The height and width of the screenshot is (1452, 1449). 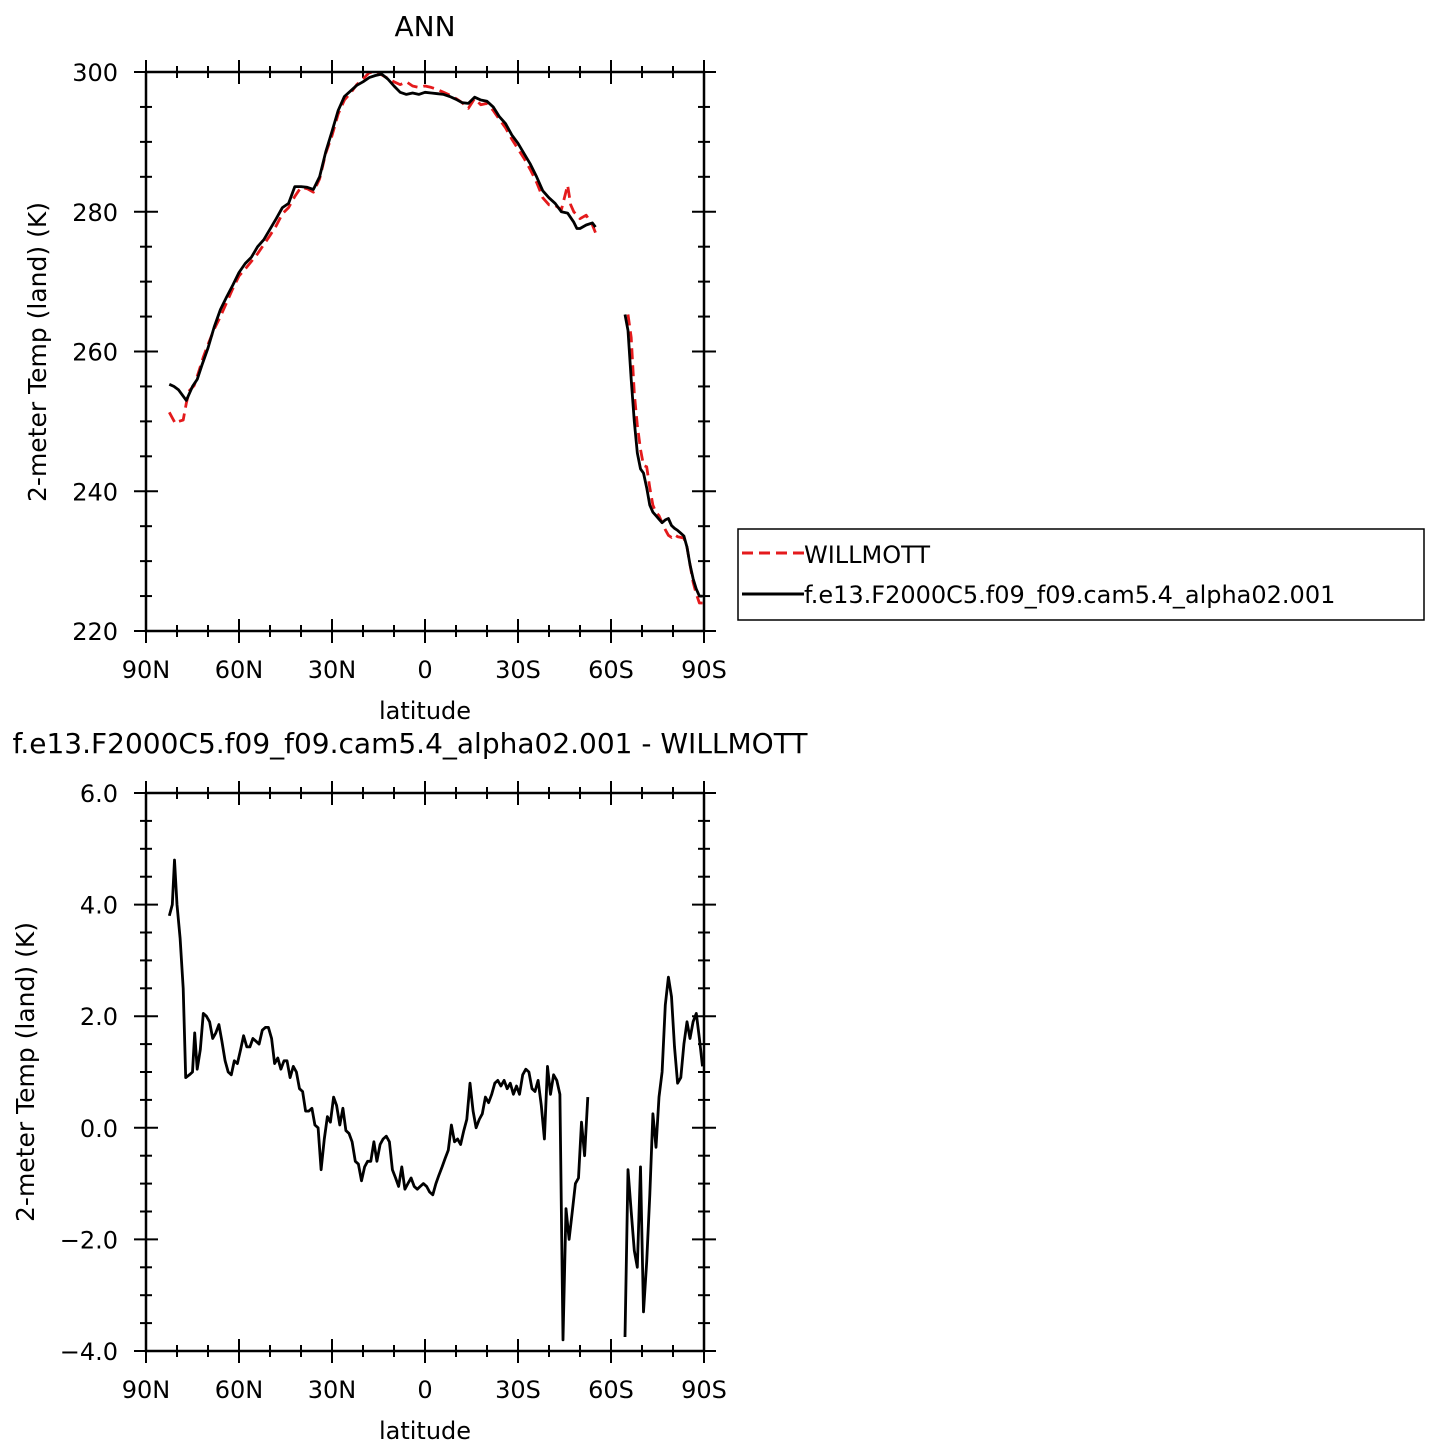 What do you see at coordinates (1069, 595) in the screenshot?
I see `legend-label-model: f.e13.F2000C5.f09_f09.cam5.4_alpha02.001` at bounding box center [1069, 595].